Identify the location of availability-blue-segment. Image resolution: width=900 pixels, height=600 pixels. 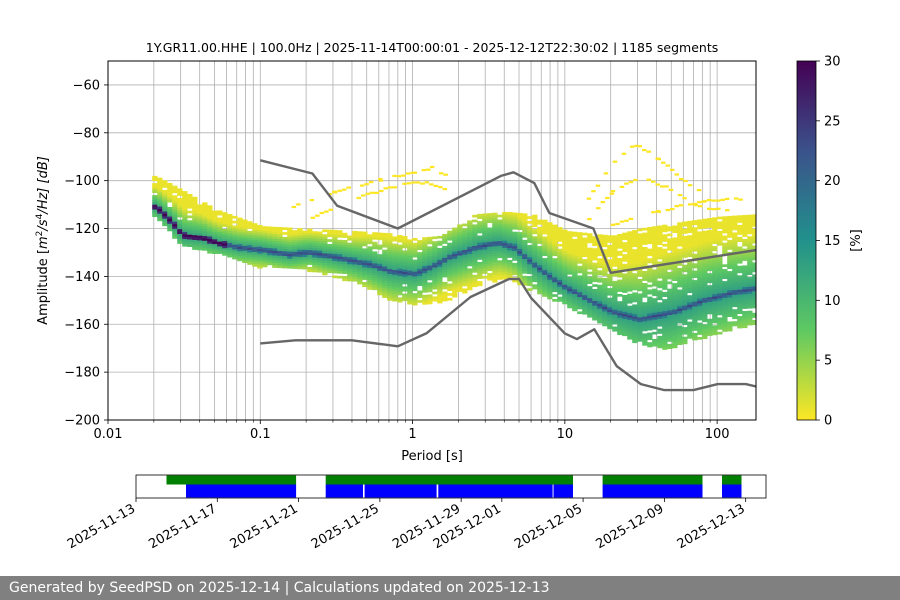
(563, 491).